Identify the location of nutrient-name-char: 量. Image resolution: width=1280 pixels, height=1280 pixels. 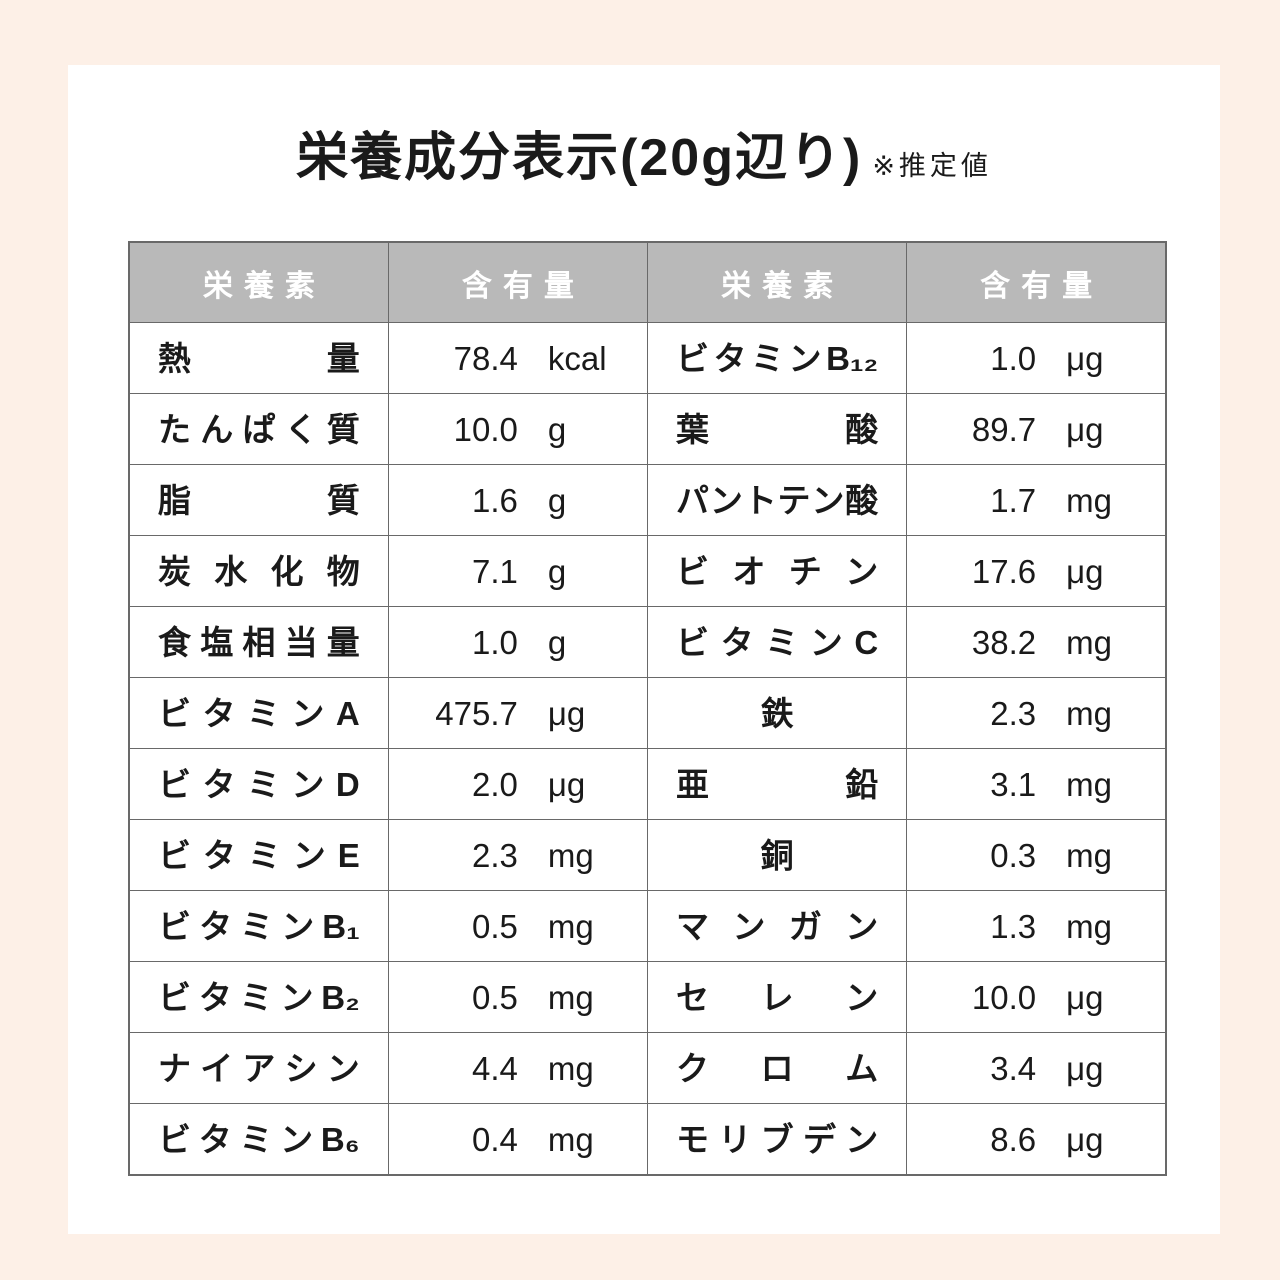
(343, 358).